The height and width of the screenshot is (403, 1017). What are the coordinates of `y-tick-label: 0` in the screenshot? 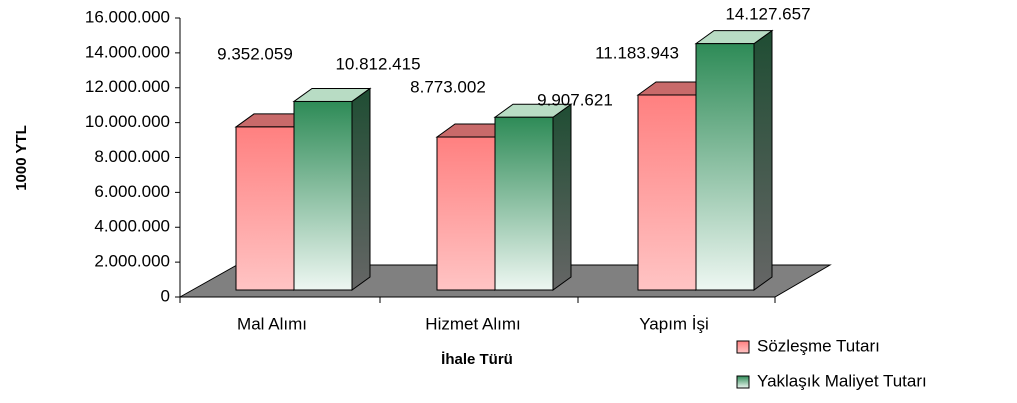 It's located at (165, 295).